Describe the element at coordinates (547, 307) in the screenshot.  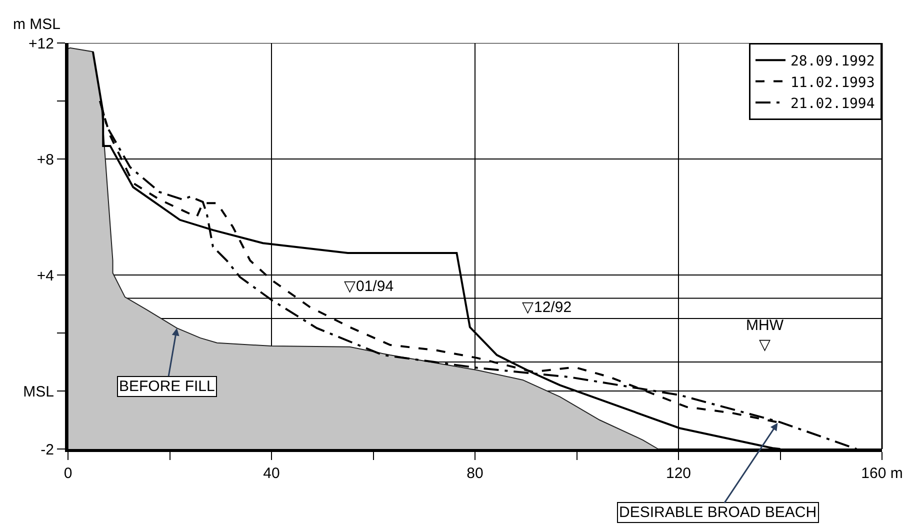
I see `annotation: ▽12/92` at that location.